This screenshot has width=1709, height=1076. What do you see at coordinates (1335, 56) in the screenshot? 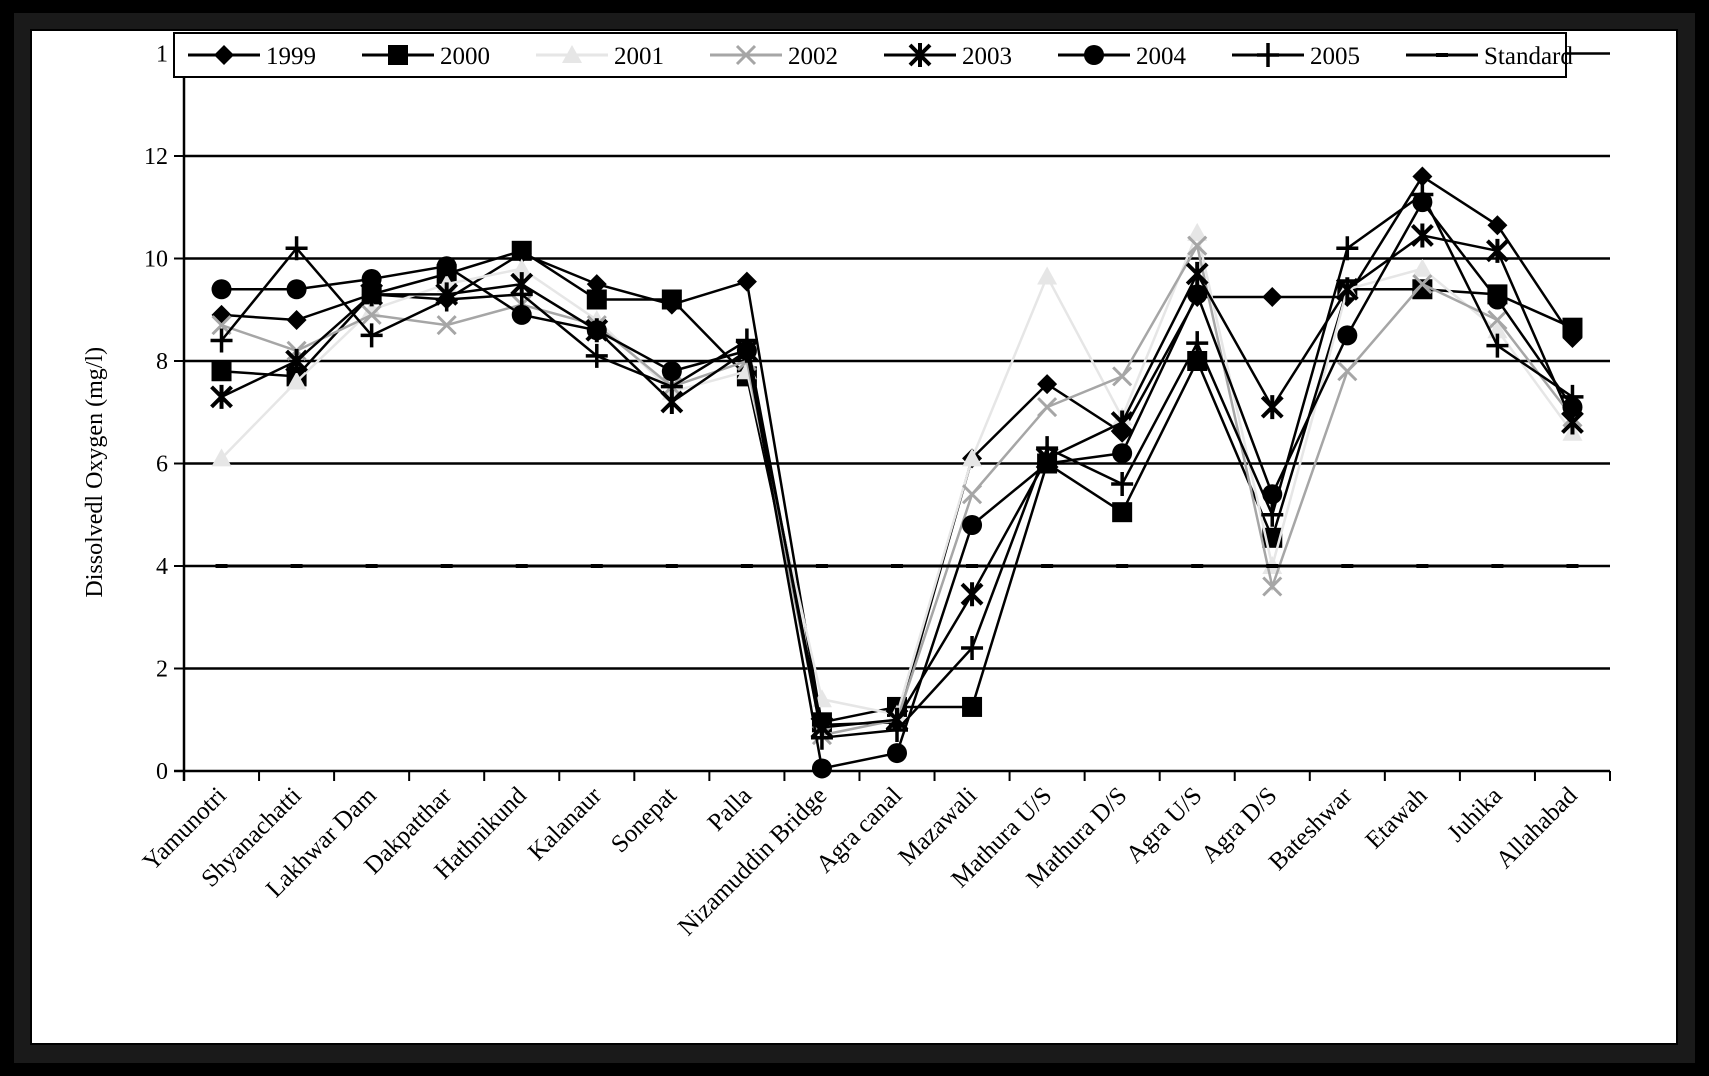
I see `legend-label: 2005` at bounding box center [1335, 56].